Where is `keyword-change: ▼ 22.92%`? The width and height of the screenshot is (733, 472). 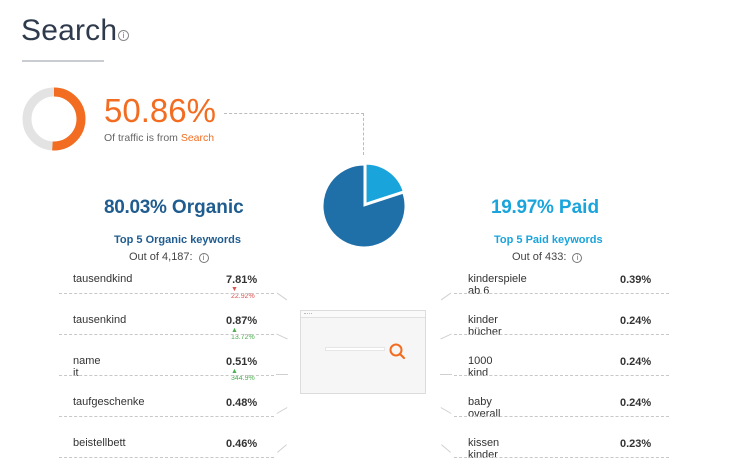 keyword-change: ▼ 22.92% is located at coordinates (243, 293).